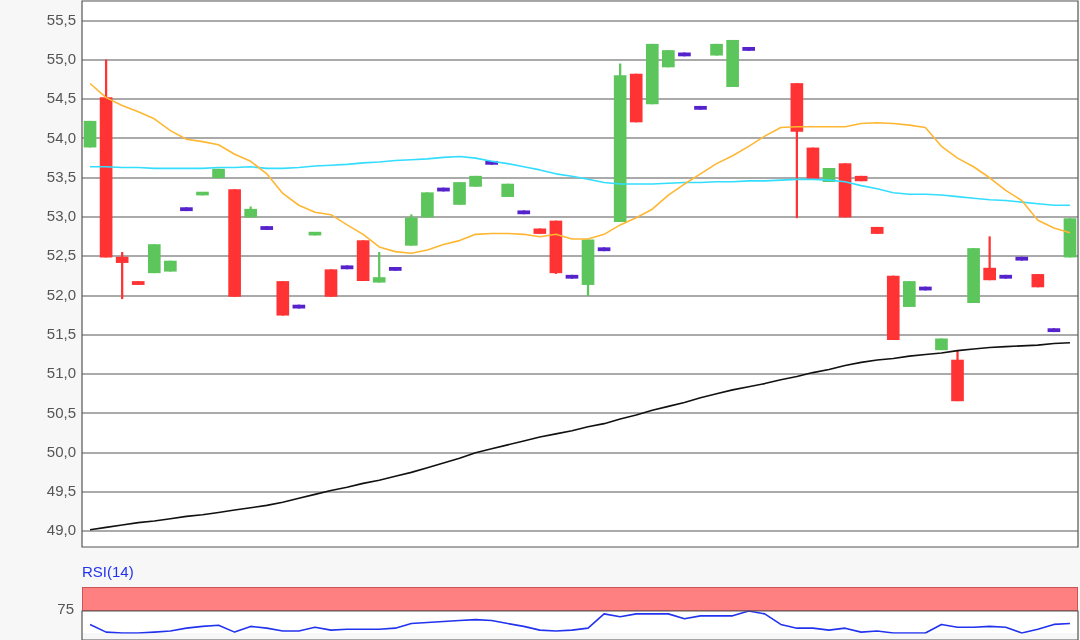 The width and height of the screenshot is (1080, 640). Describe the element at coordinates (61, 137) in the screenshot. I see `y-tick-label: 54,0` at that location.